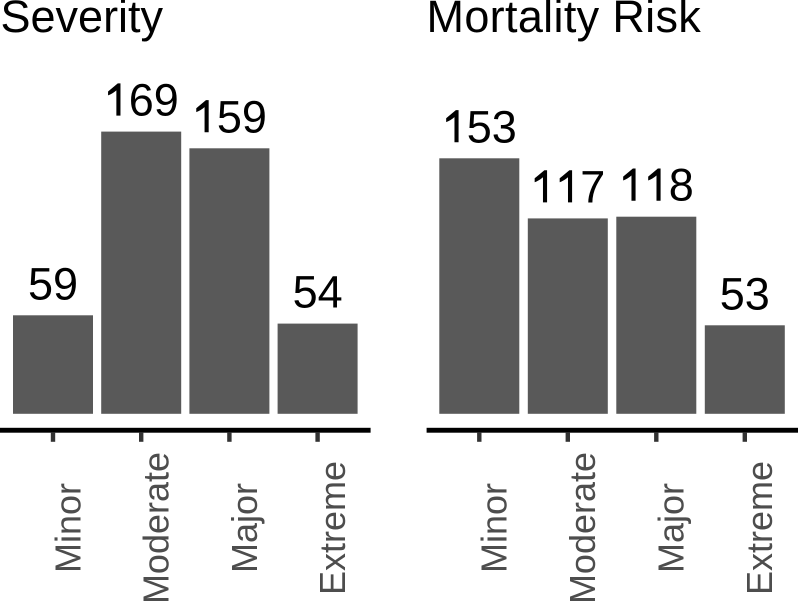 The height and width of the screenshot is (604, 798). I want to click on svg-text: Severity, so click(82, 21).